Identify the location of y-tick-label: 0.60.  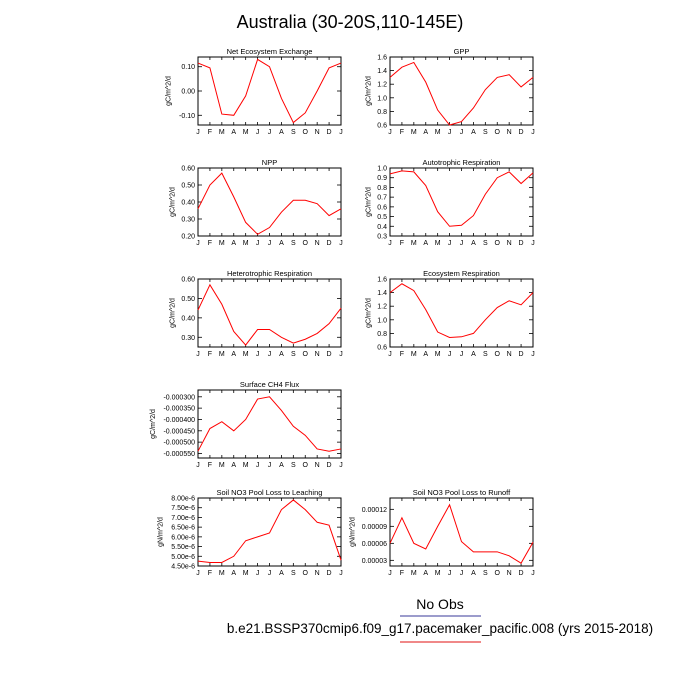
(188, 169).